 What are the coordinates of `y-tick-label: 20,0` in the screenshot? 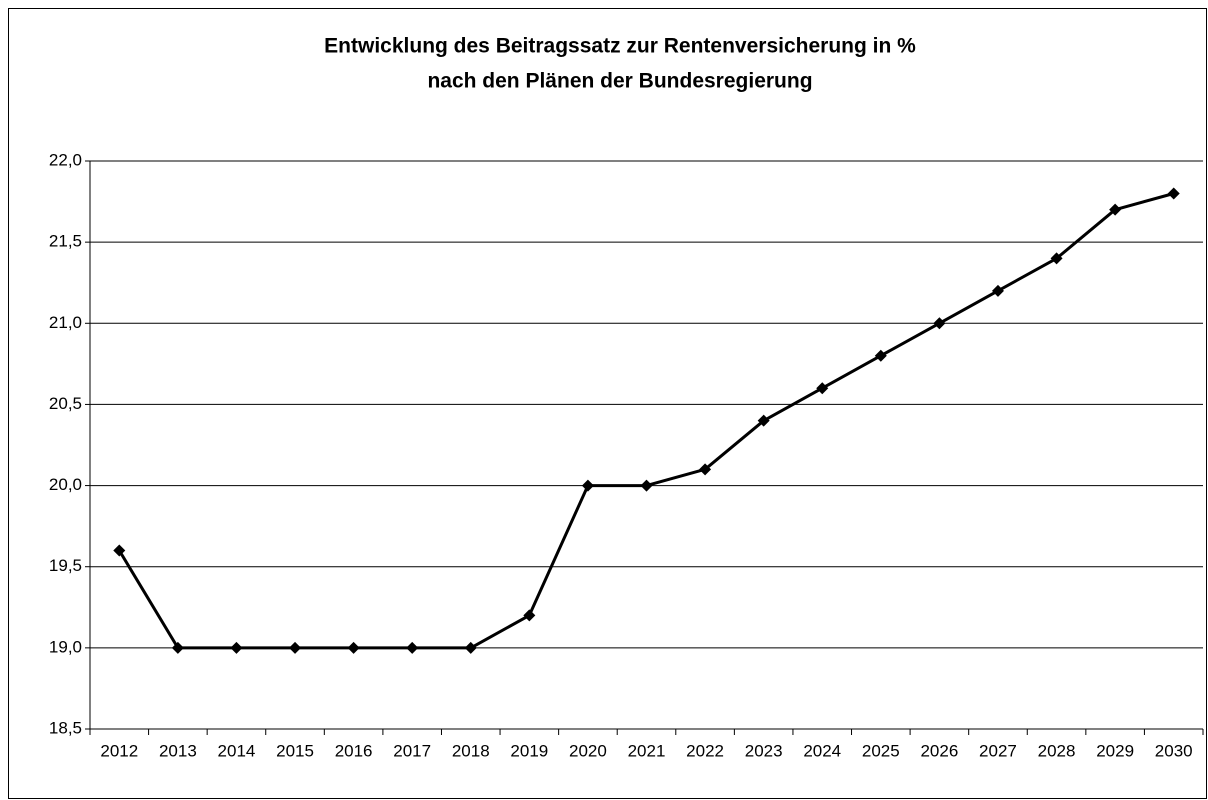 It's located at (65, 484).